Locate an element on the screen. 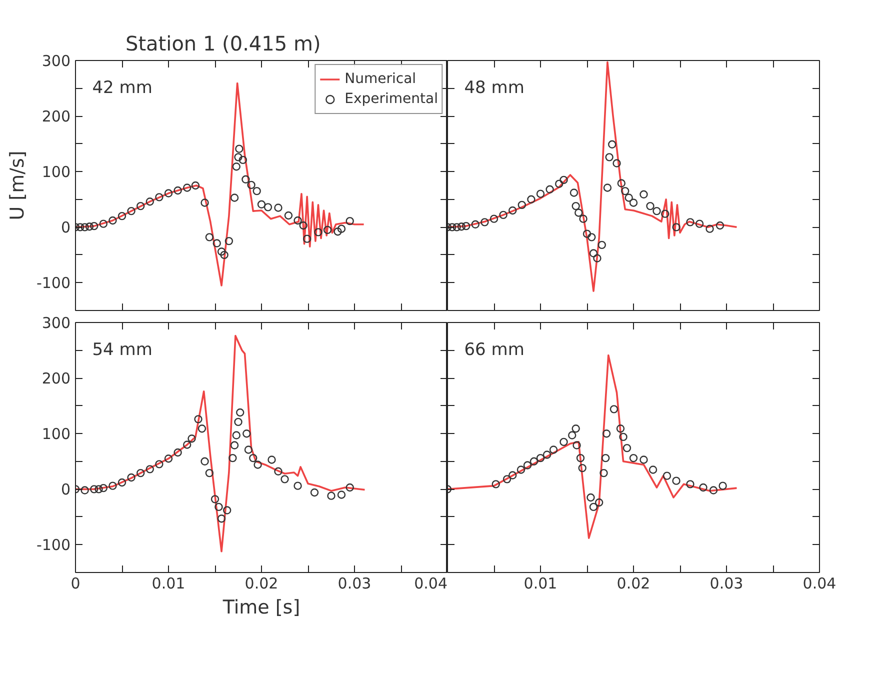 The height and width of the screenshot is (680, 883). chart-title: Station 1 (0.415 m) is located at coordinates (223, 44).